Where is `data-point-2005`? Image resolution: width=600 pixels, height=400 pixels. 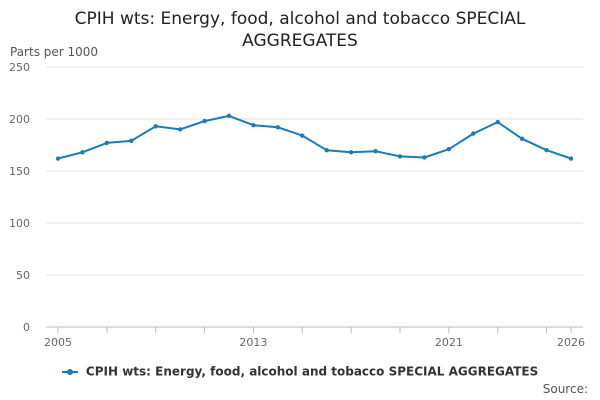 data-point-2005 is located at coordinates (58, 158).